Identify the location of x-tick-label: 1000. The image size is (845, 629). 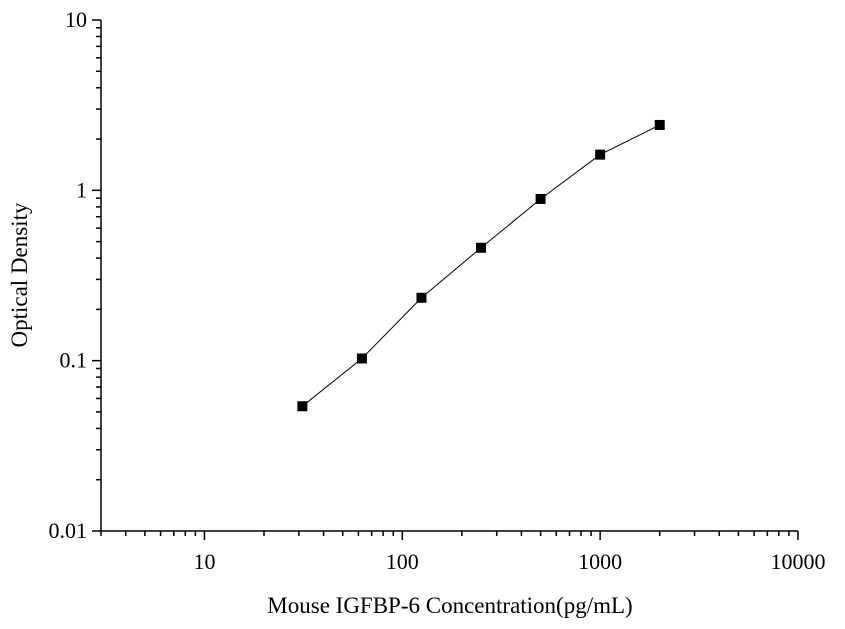
(600, 561).